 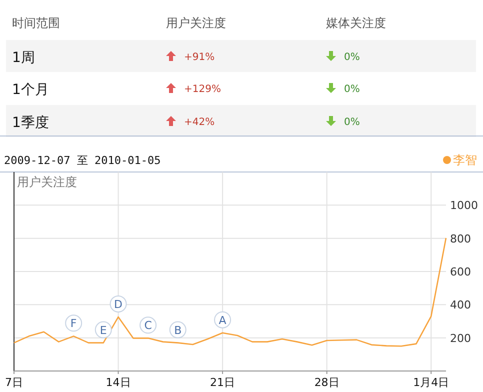 What do you see at coordinates (465, 160) in the screenshot?
I see `legend-label: 李智` at bounding box center [465, 160].